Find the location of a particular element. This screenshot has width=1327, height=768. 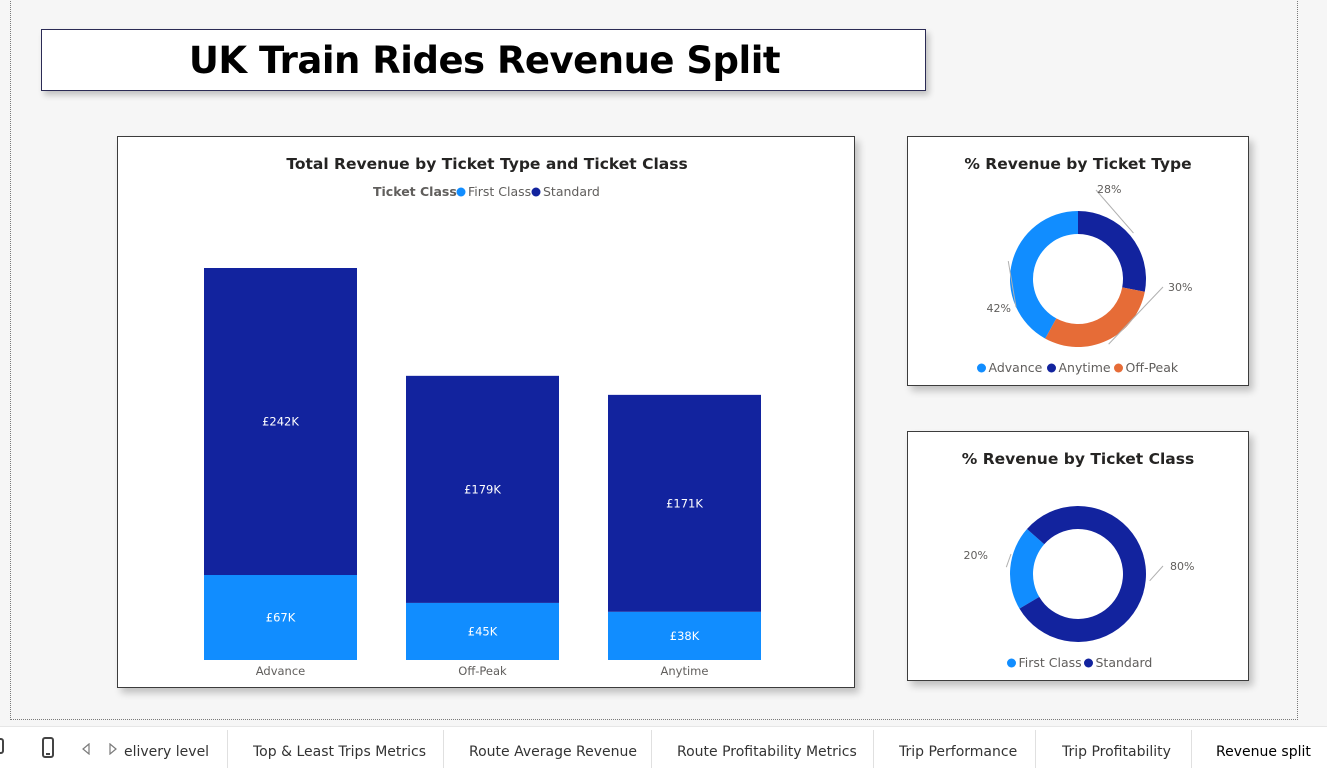

leader-line-standard is located at coordinates (1156, 573).